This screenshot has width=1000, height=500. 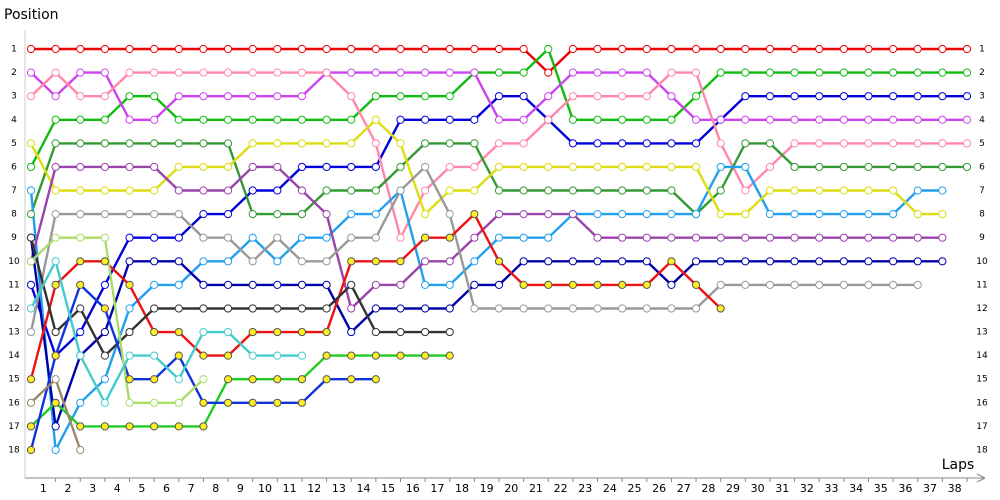 I want to click on y-tick-label-right: 15, so click(x=981, y=380).